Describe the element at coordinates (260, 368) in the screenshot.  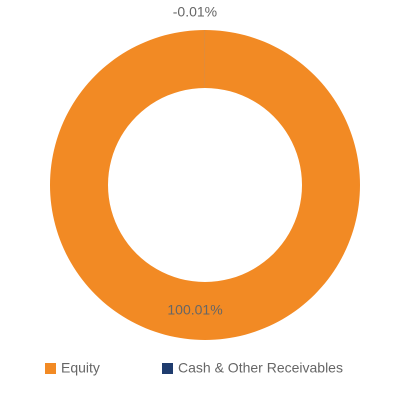
I see `legend-label: Cash & Other Receivables` at that location.